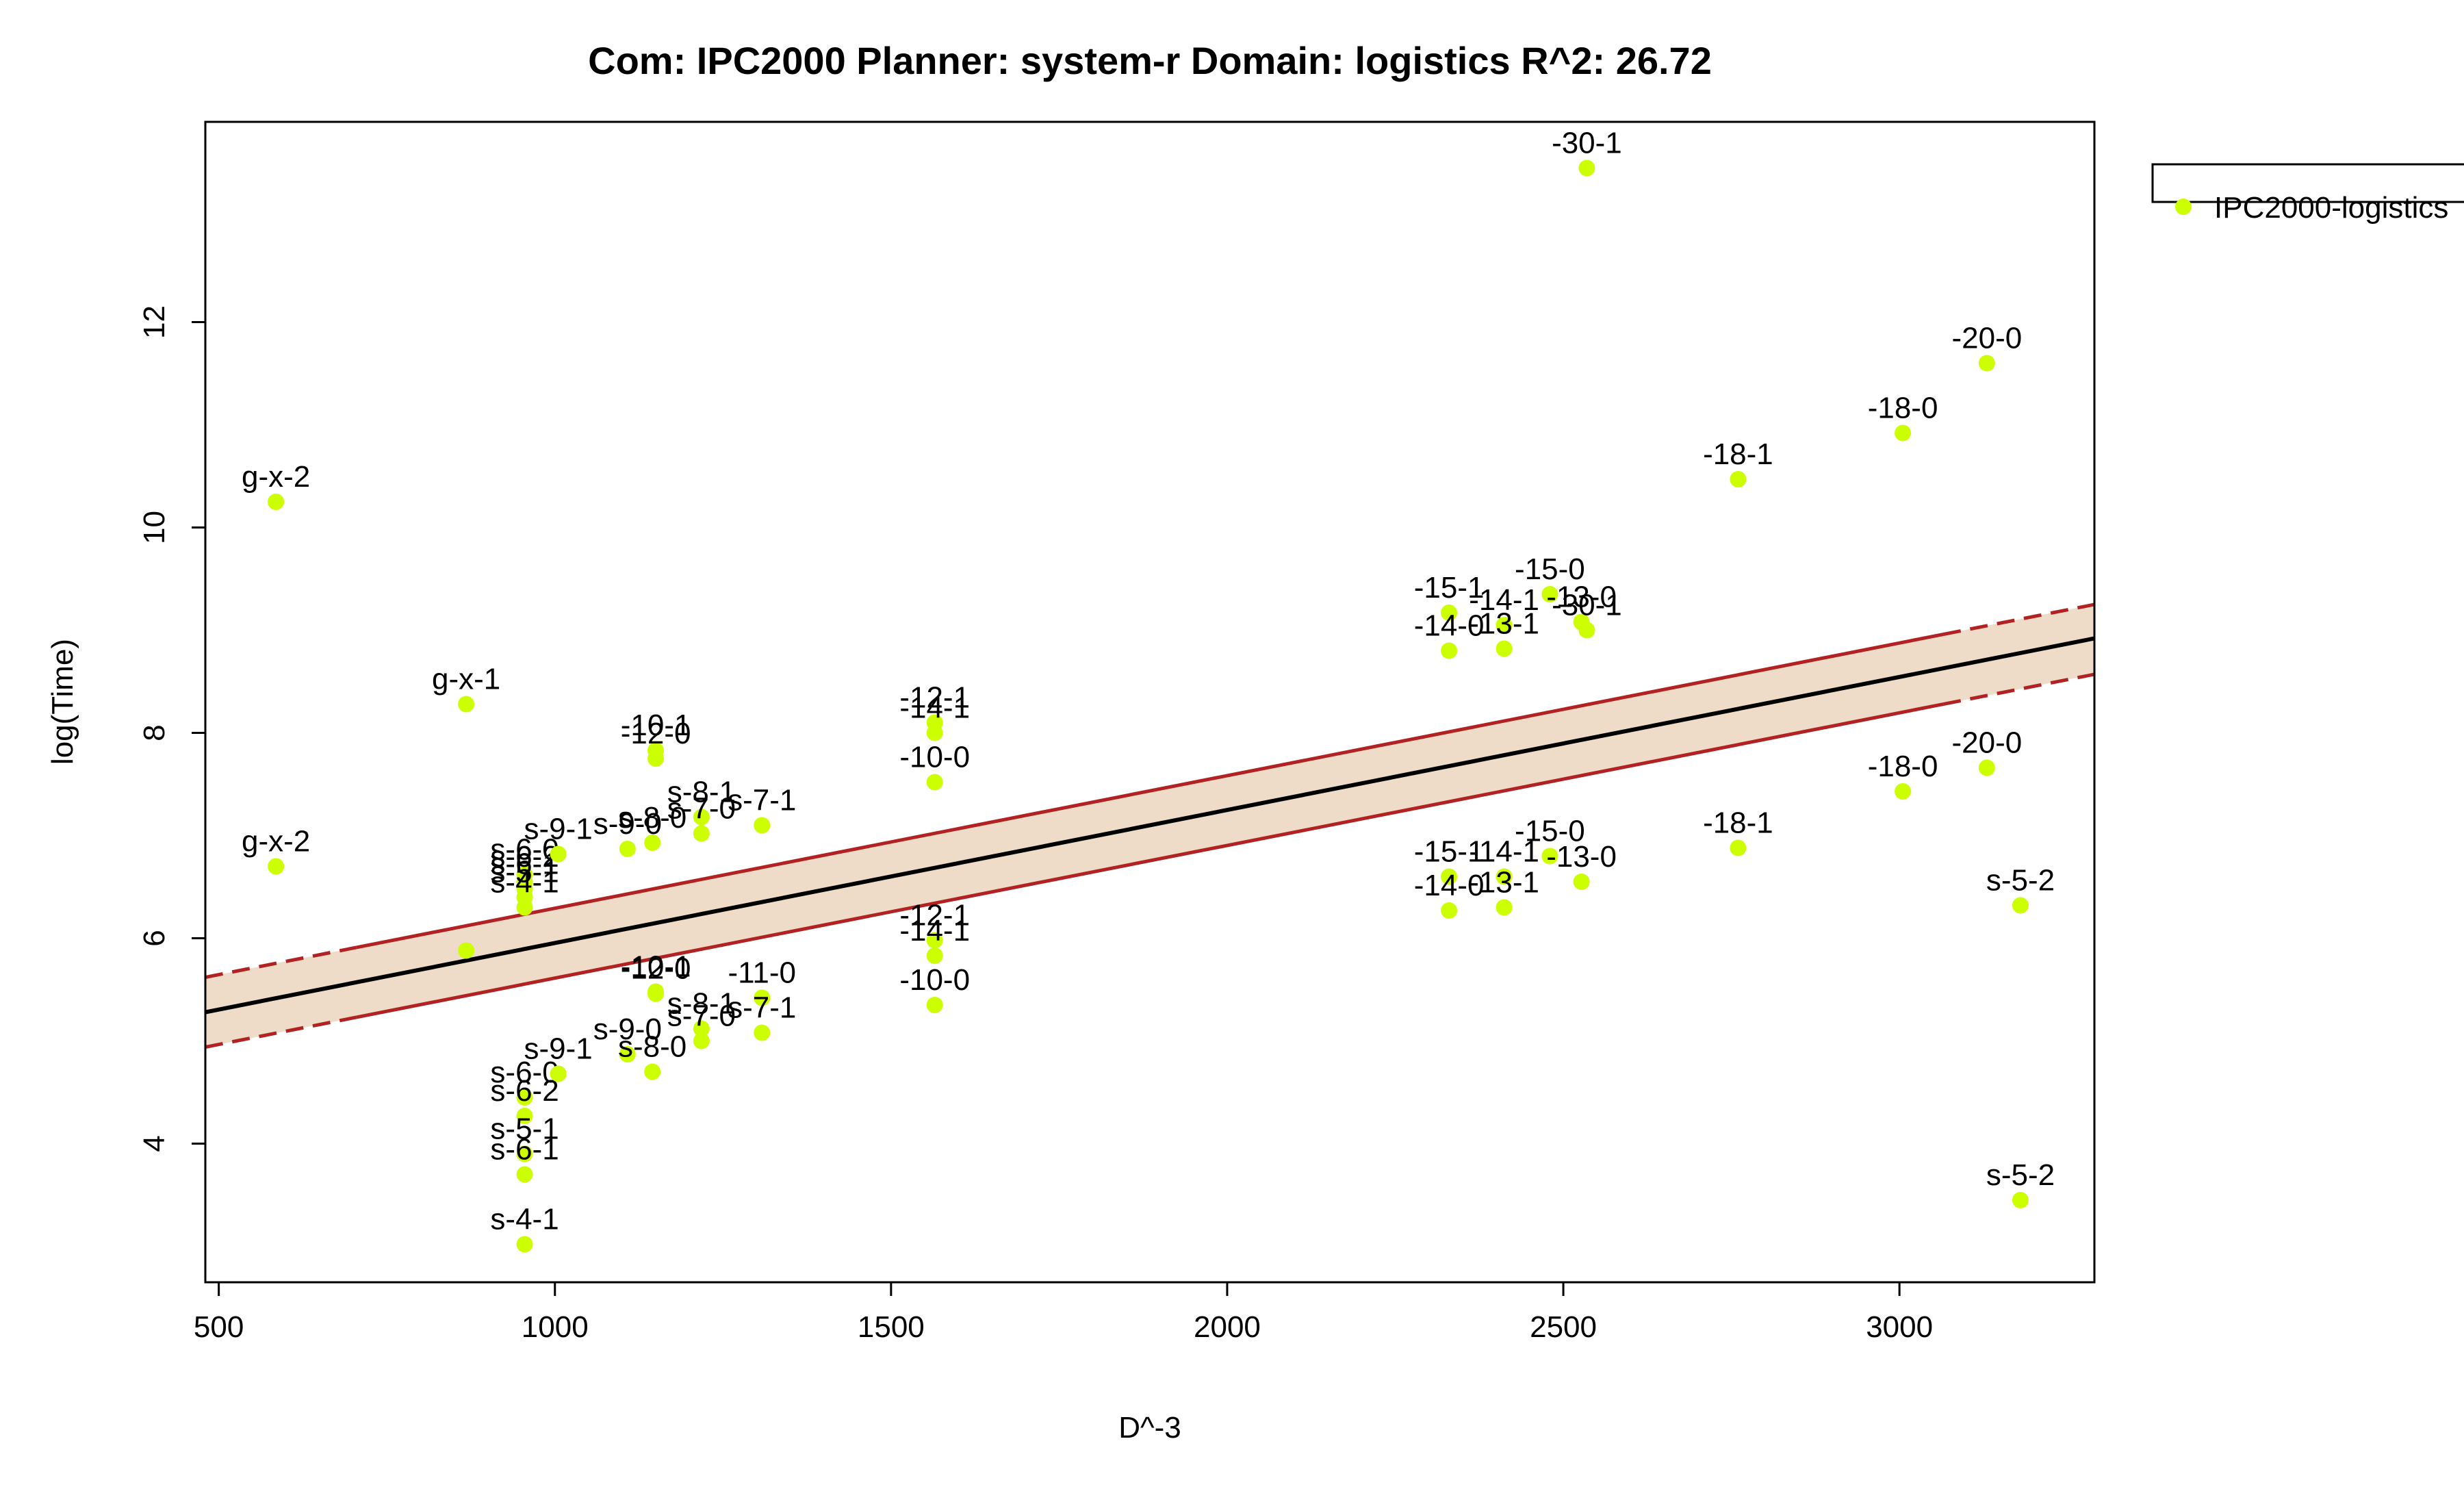 The height and width of the screenshot is (1489, 2464). Describe the element at coordinates (172, 728) in the screenshot. I see `y-axis: 4 6 8 10 12` at that location.